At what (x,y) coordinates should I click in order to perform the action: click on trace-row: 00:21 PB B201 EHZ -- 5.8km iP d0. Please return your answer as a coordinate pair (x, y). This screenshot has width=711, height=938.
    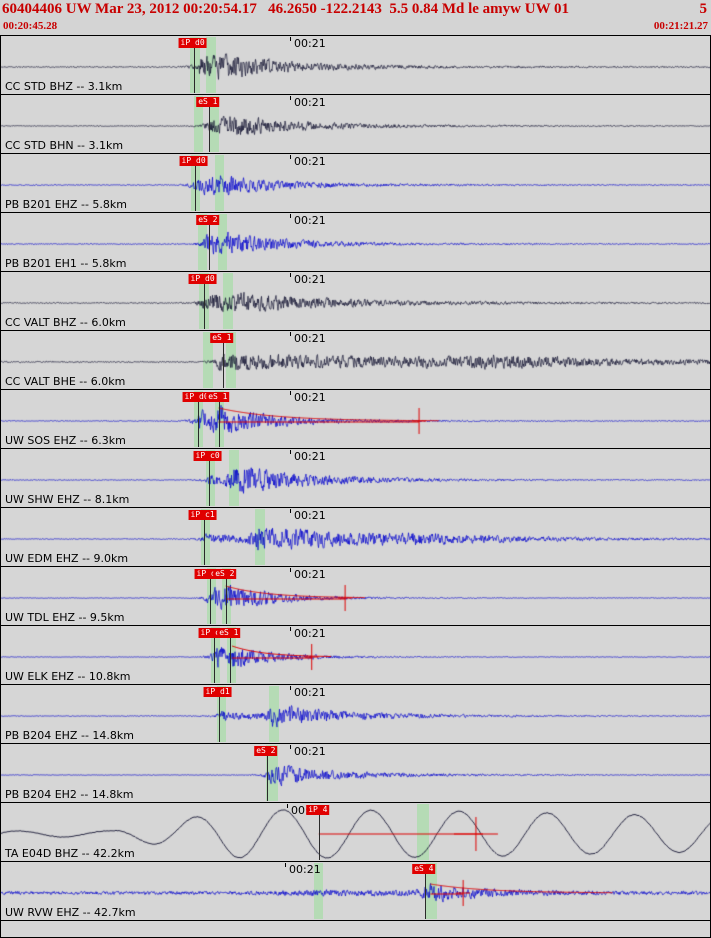
    Looking at the image, I should click on (355, 183).